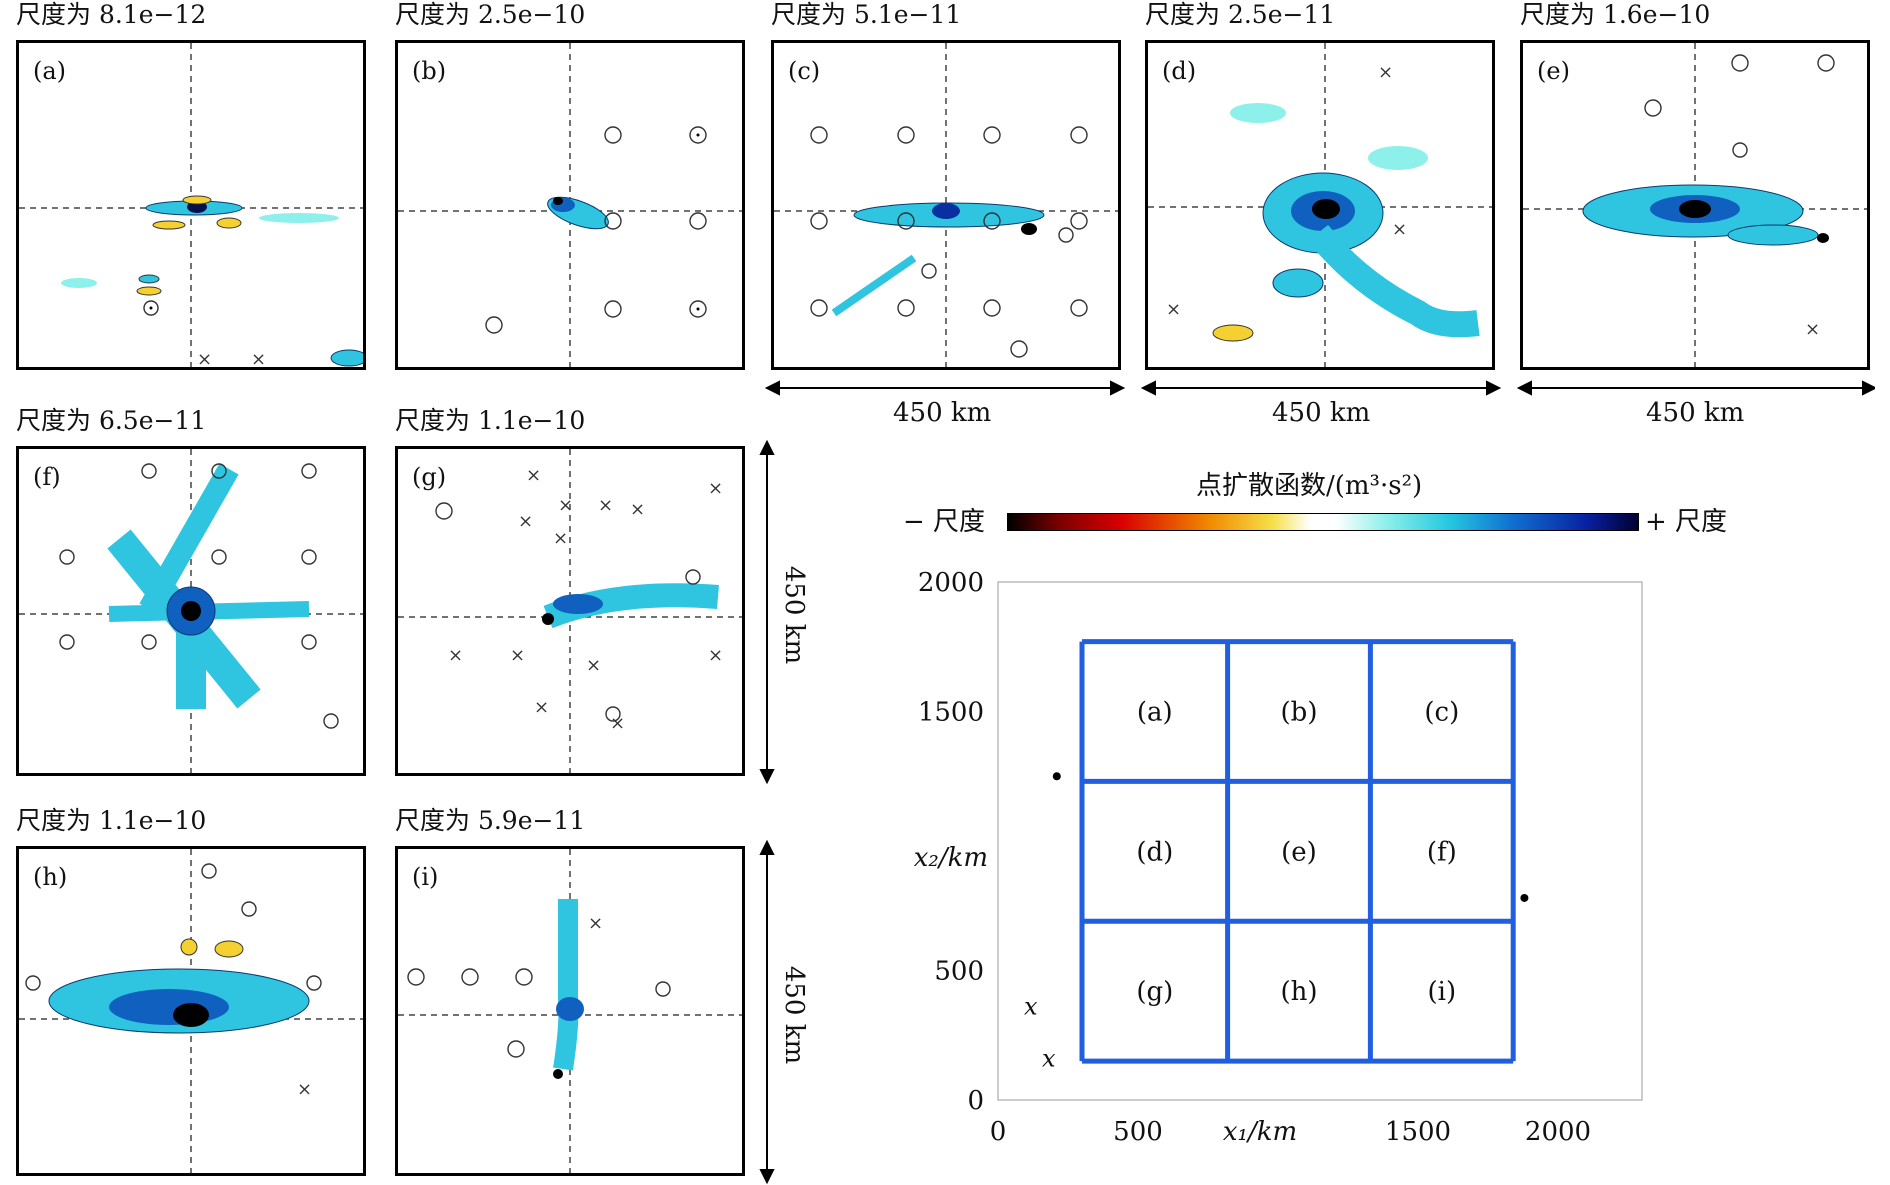 The image size is (1890, 1185). What do you see at coordinates (1695, 413) in the screenshot?
I see `dimension-label-e: 450 km` at bounding box center [1695, 413].